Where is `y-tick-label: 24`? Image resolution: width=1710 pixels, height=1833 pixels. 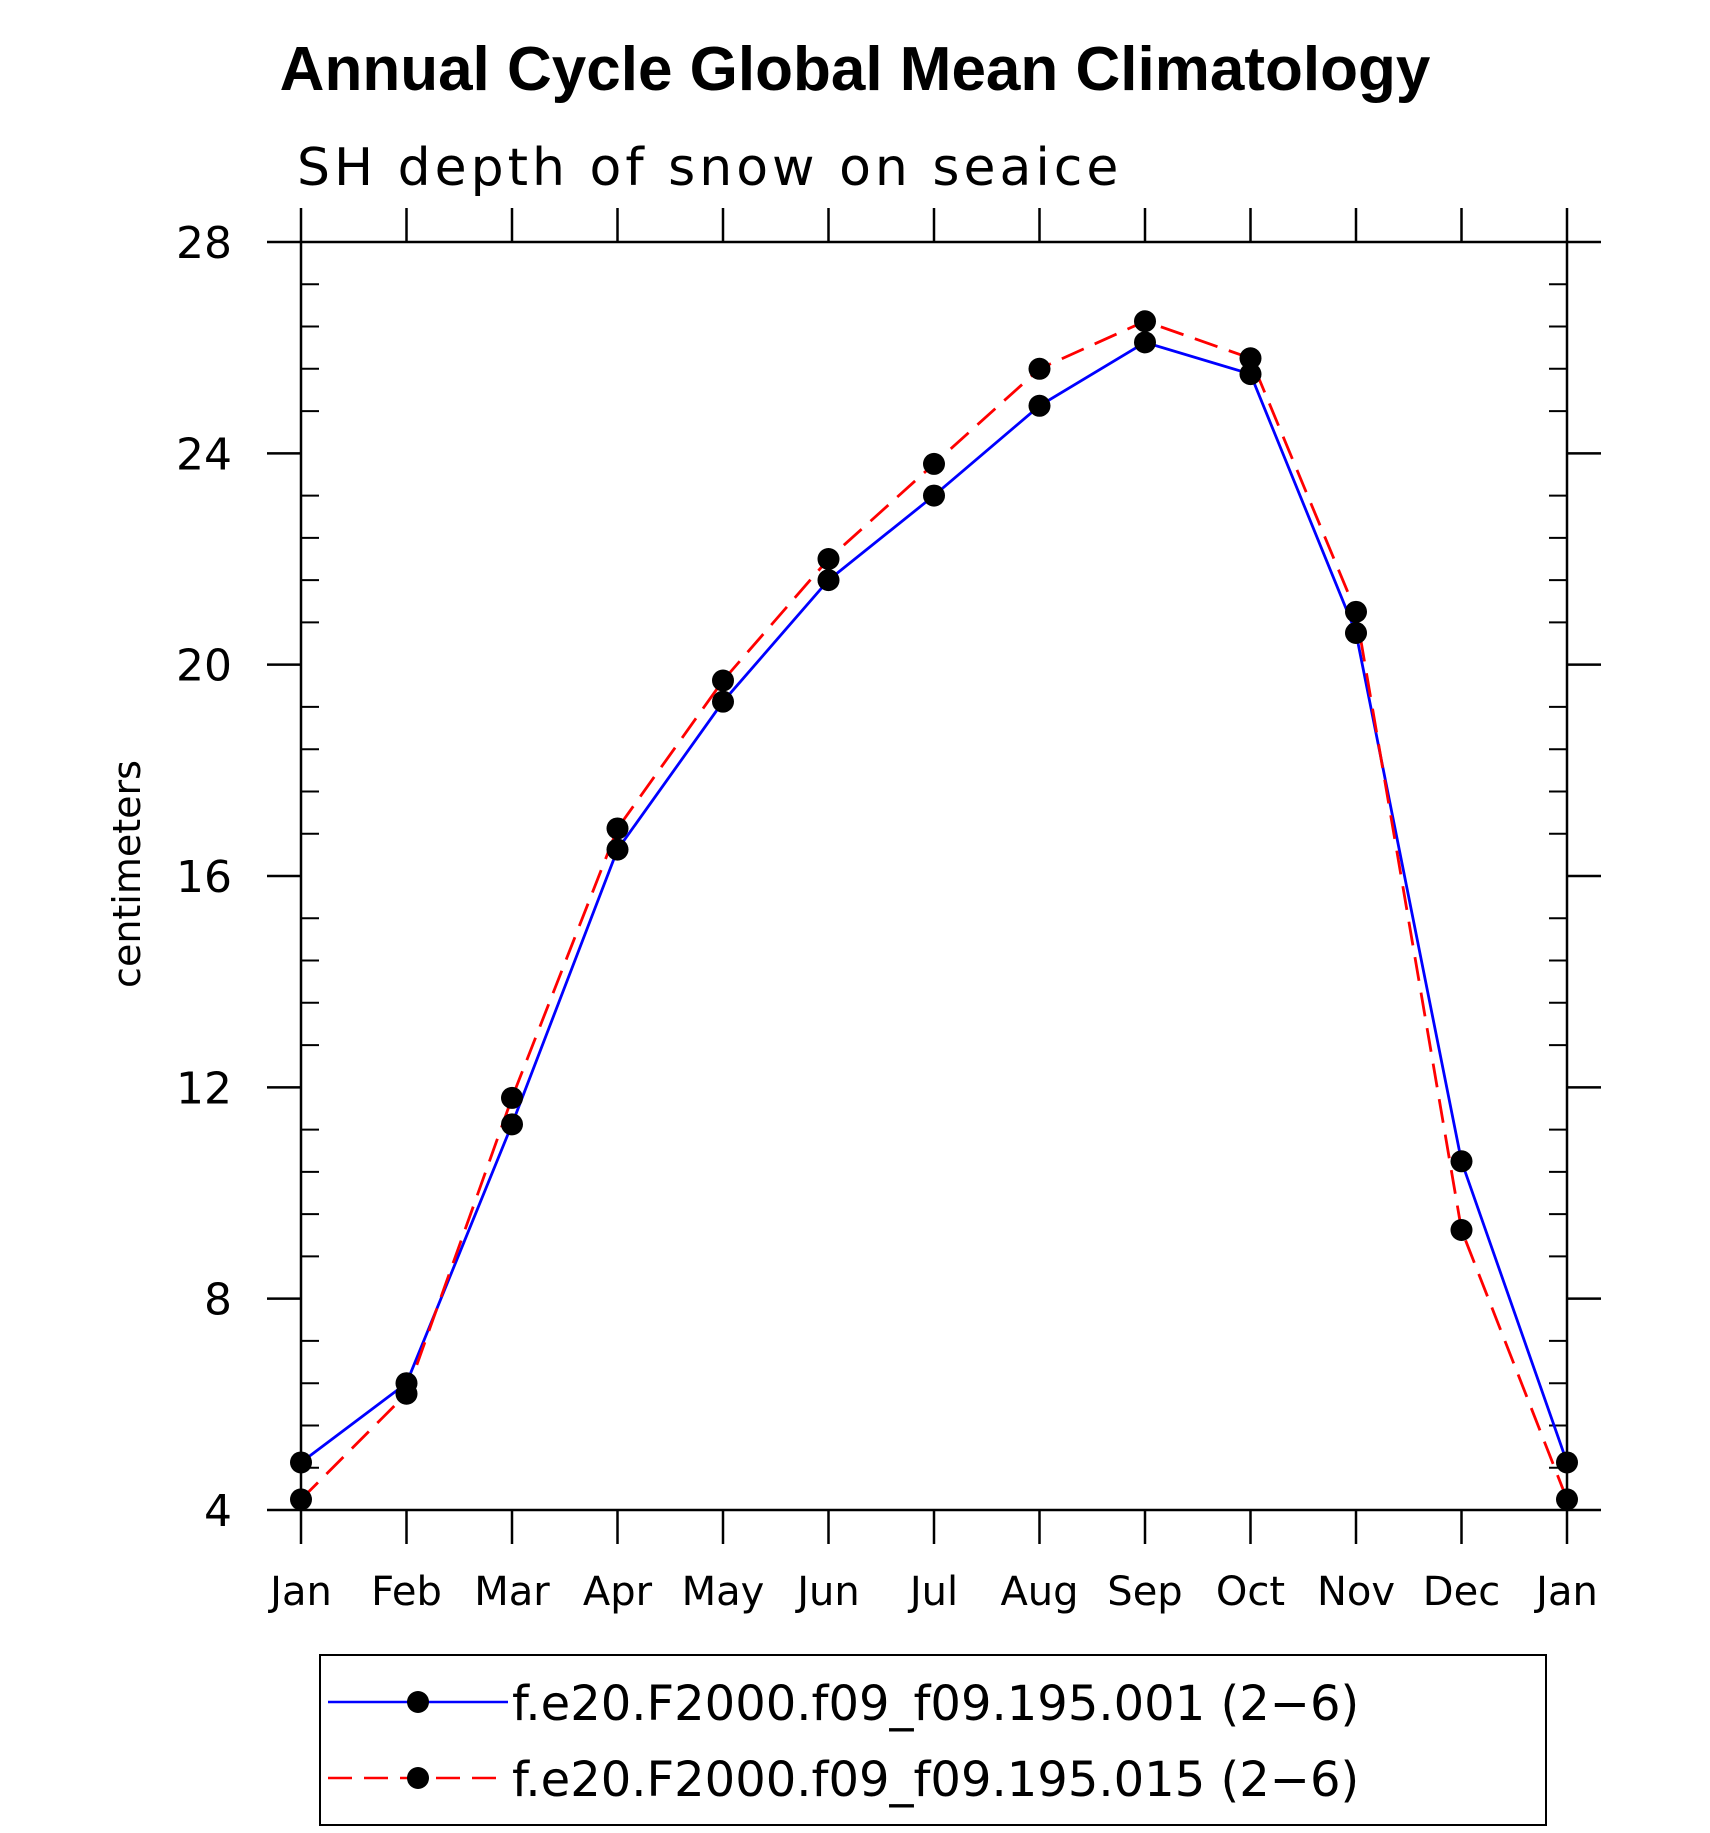 y-tick-label: 24 is located at coordinates (204, 454).